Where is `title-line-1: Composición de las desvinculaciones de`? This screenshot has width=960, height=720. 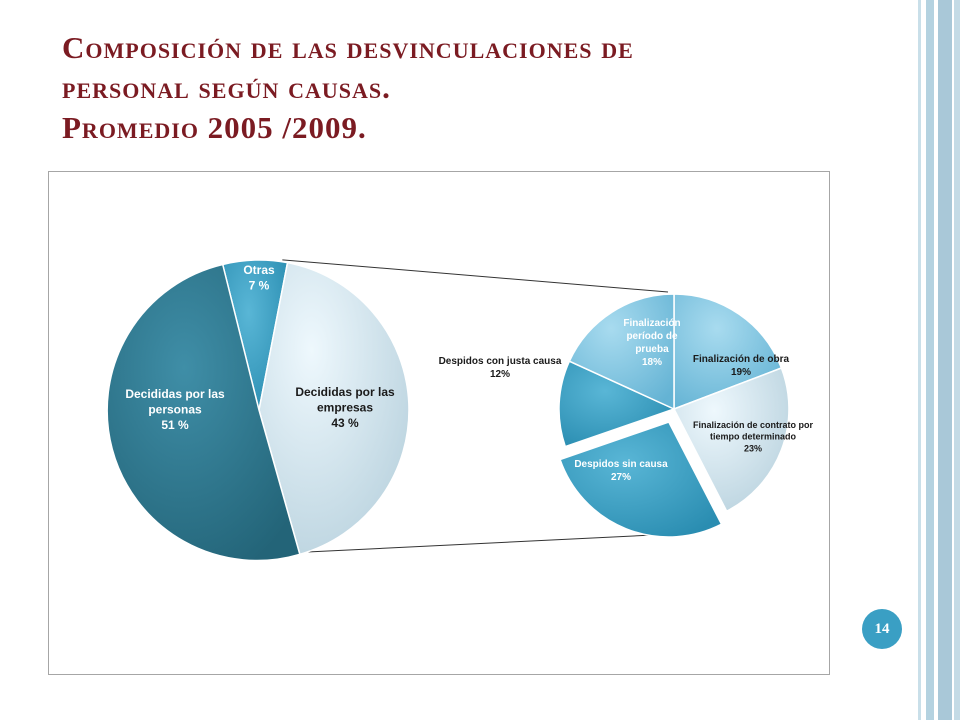
title-line-1: Composición de las desvinculaciones de is located at coordinates (348, 47).